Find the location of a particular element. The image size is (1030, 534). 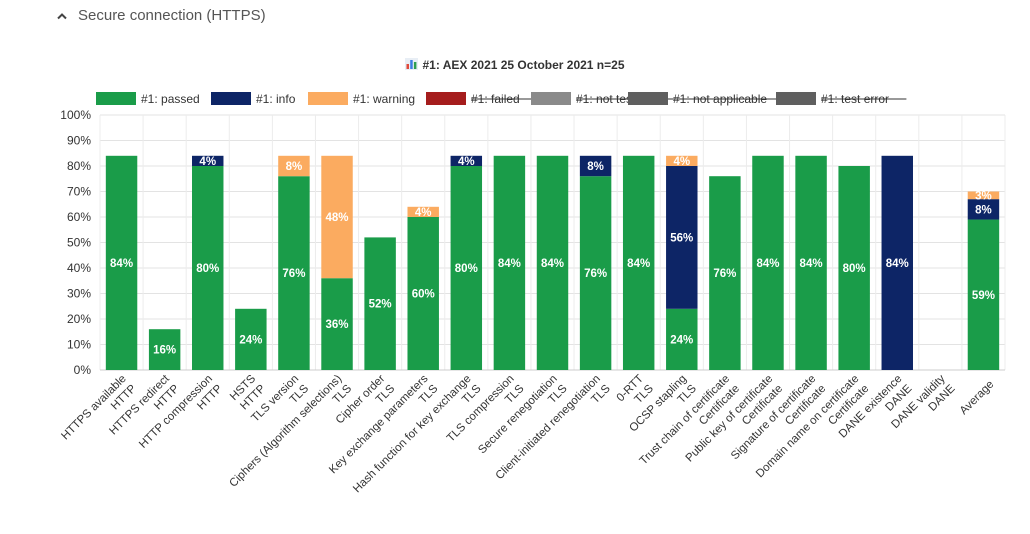

y-tick-label: 0% is located at coordinates (83, 370).